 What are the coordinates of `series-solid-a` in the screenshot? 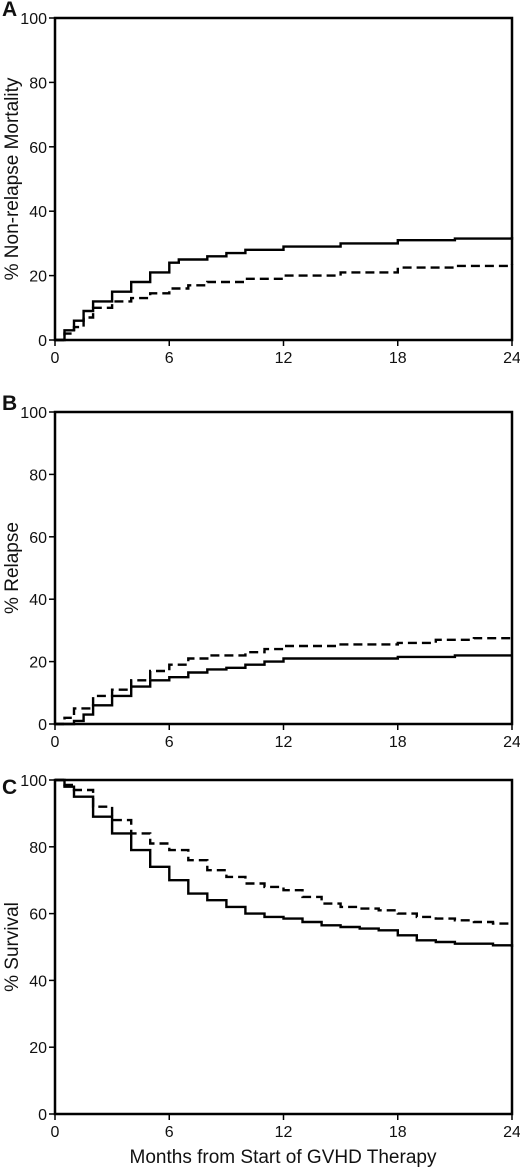 It's located at (284, 289).